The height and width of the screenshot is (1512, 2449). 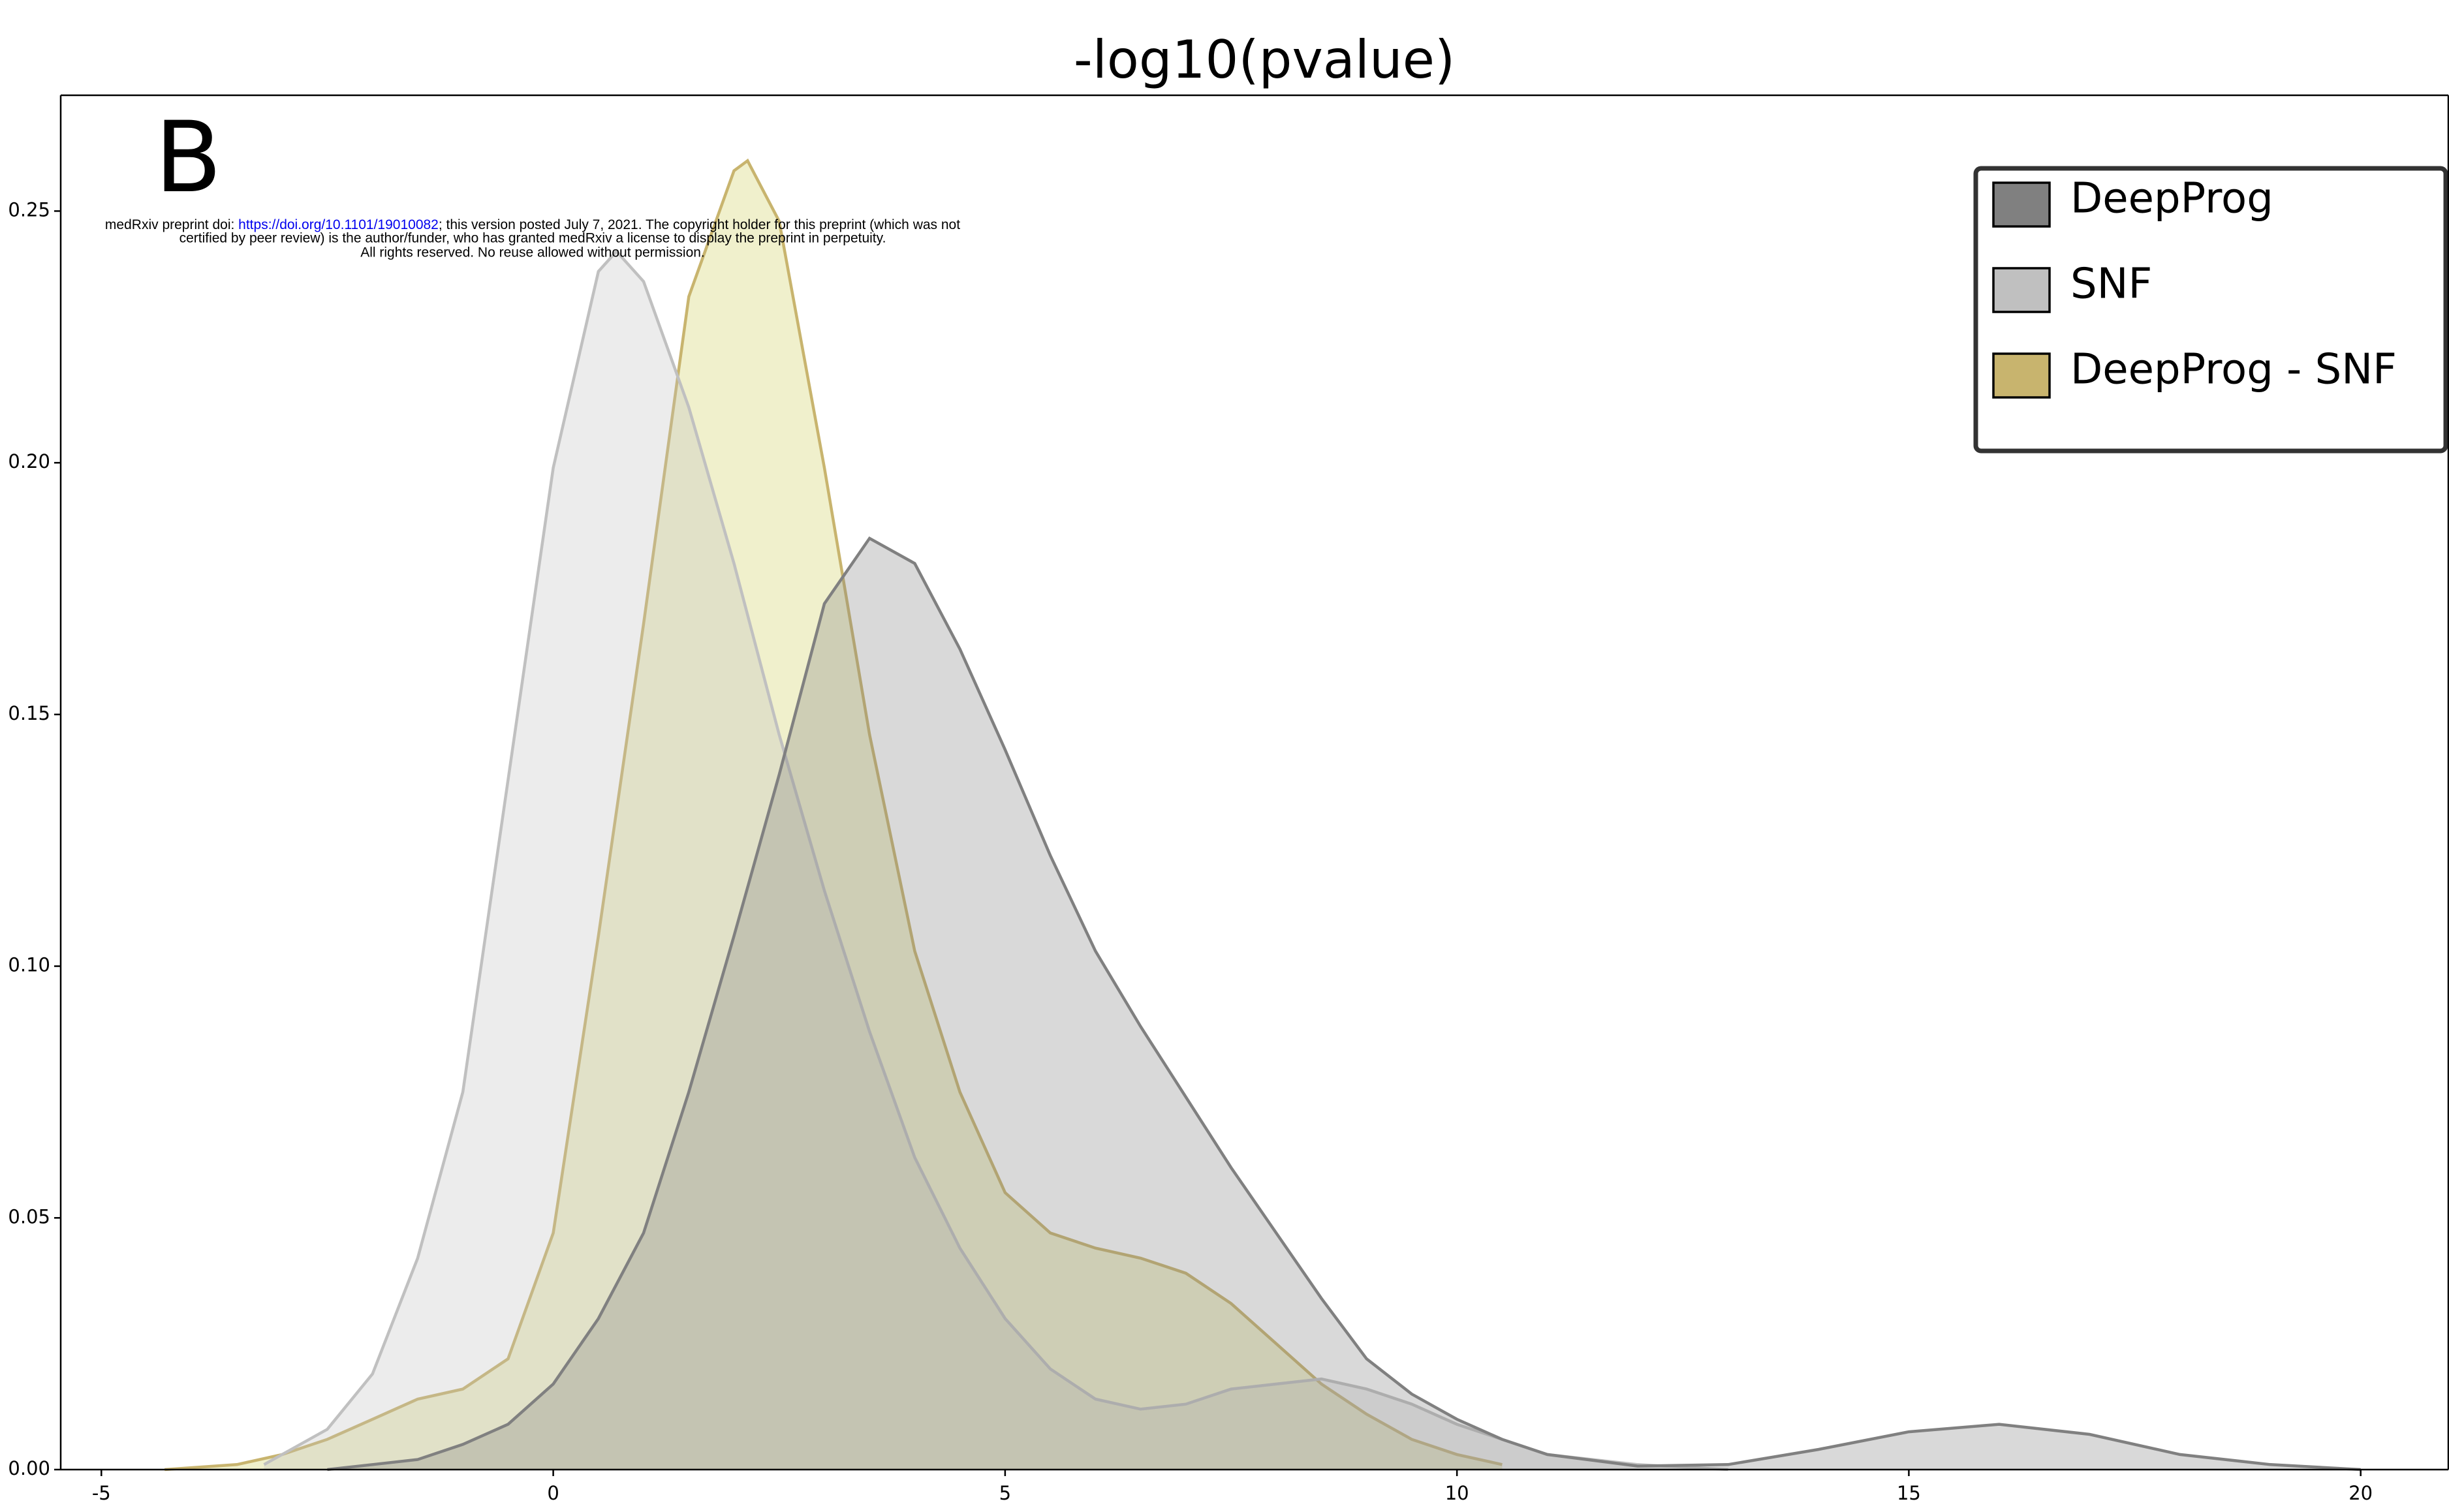 What do you see at coordinates (2171, 199) in the screenshot?
I see `legend-label: DeepProg` at bounding box center [2171, 199].